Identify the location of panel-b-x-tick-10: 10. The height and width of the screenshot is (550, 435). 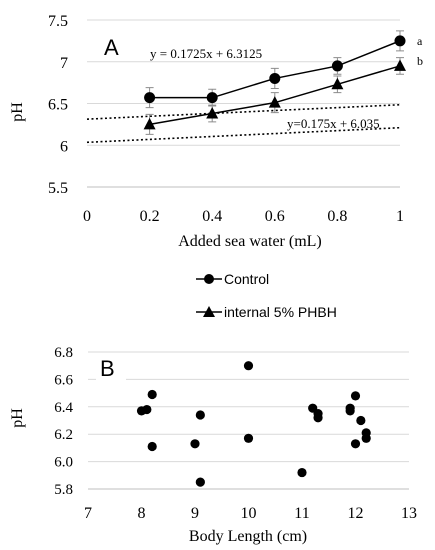
(249, 513).